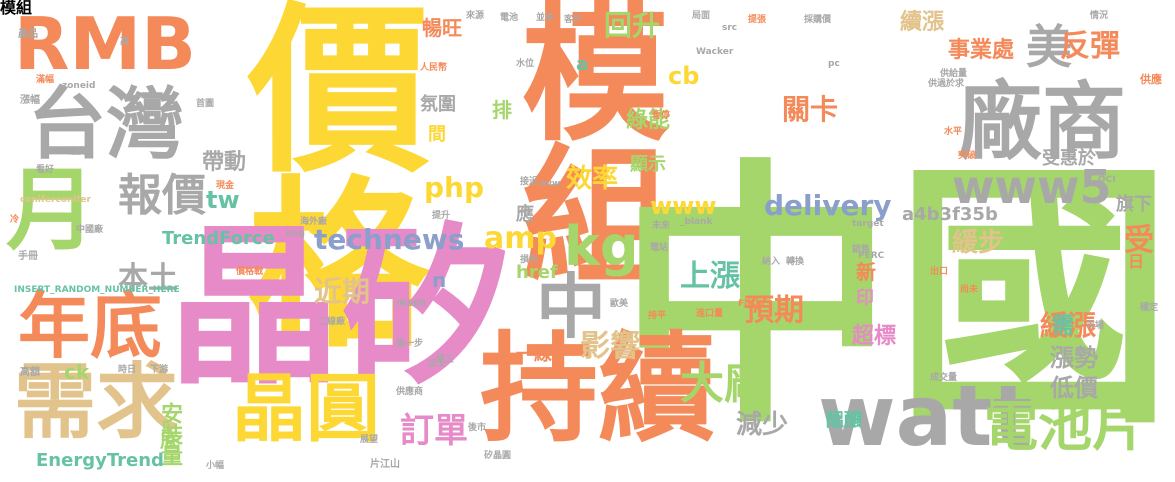 The image size is (1175, 482). Describe the element at coordinates (100, 460) in the screenshot. I see `word: EnergyTrend` at that location.